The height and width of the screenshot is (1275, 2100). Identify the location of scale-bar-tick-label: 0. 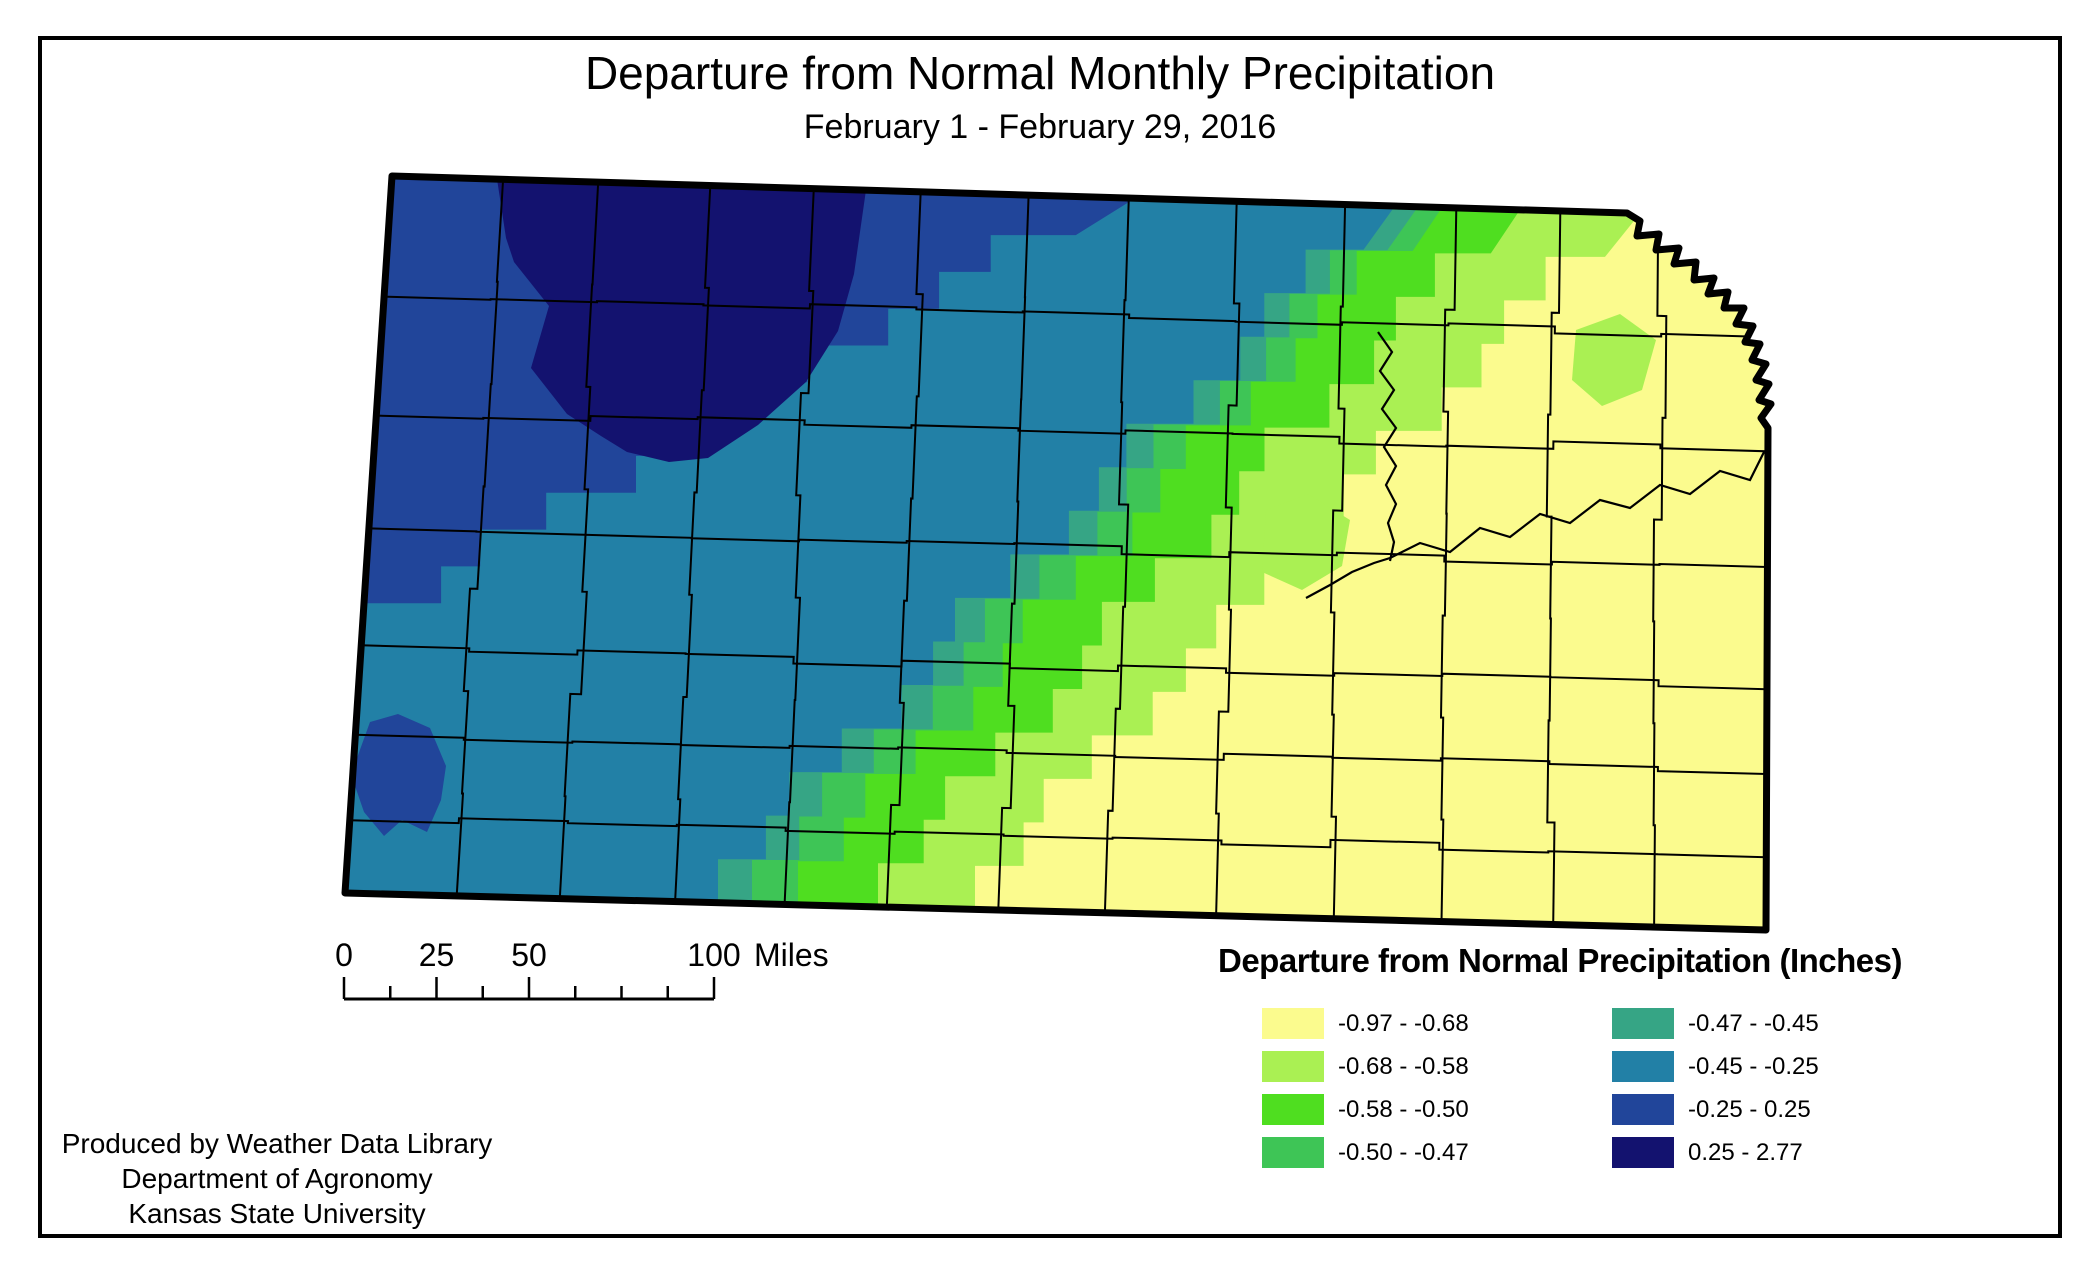
(344, 955).